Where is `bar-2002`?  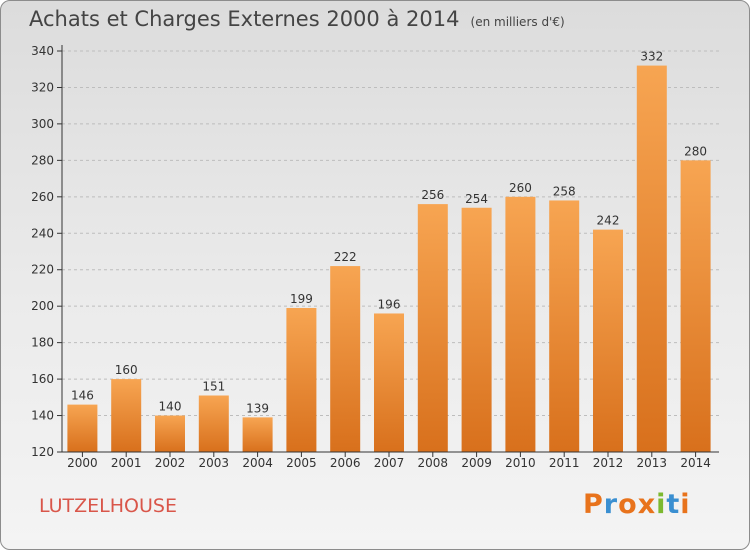
bar-2002 is located at coordinates (170, 433).